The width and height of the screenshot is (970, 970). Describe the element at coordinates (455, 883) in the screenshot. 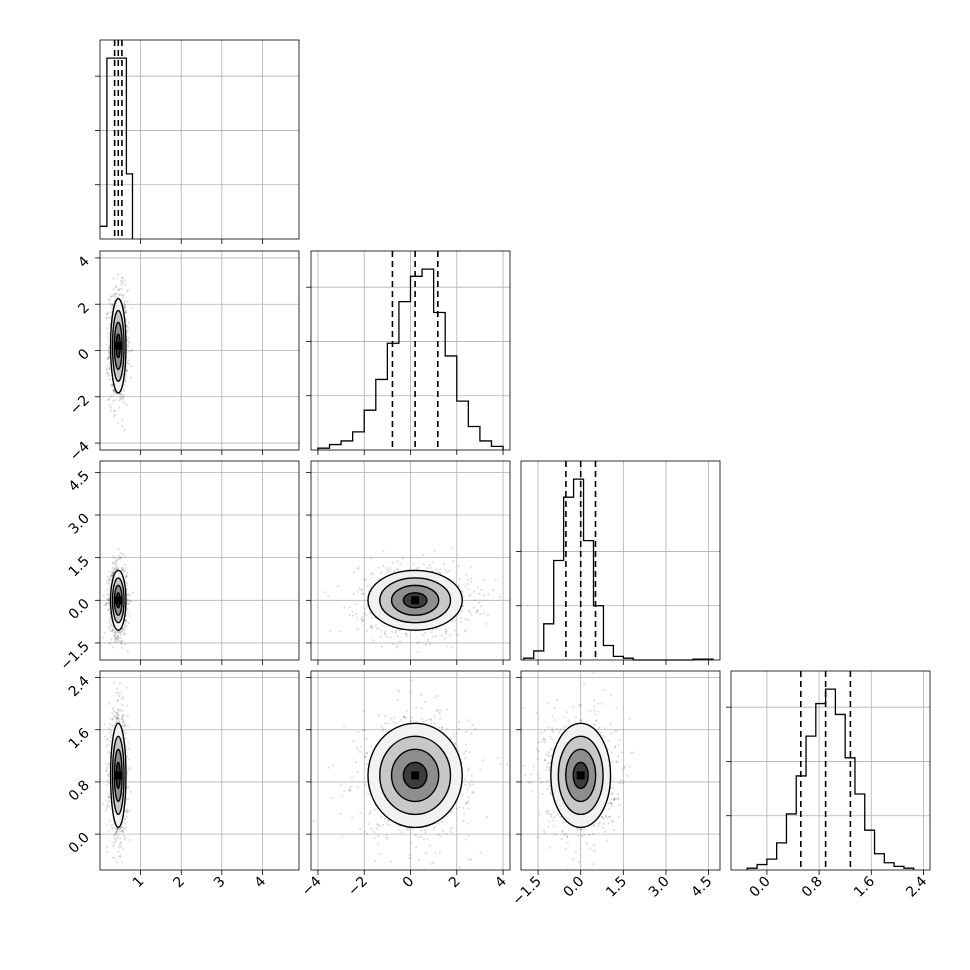

I see `x-tick-label: 2` at that location.